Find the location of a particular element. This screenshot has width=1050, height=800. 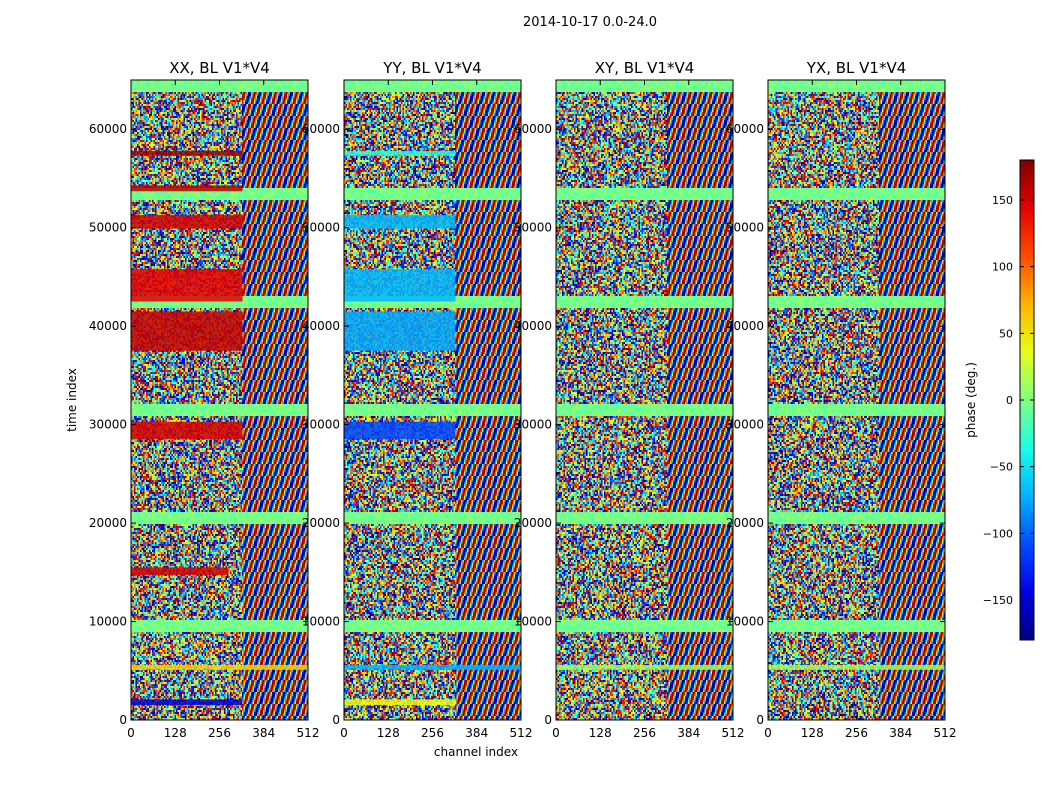

colorbar-label: phase (deg.) is located at coordinates (971, 400).